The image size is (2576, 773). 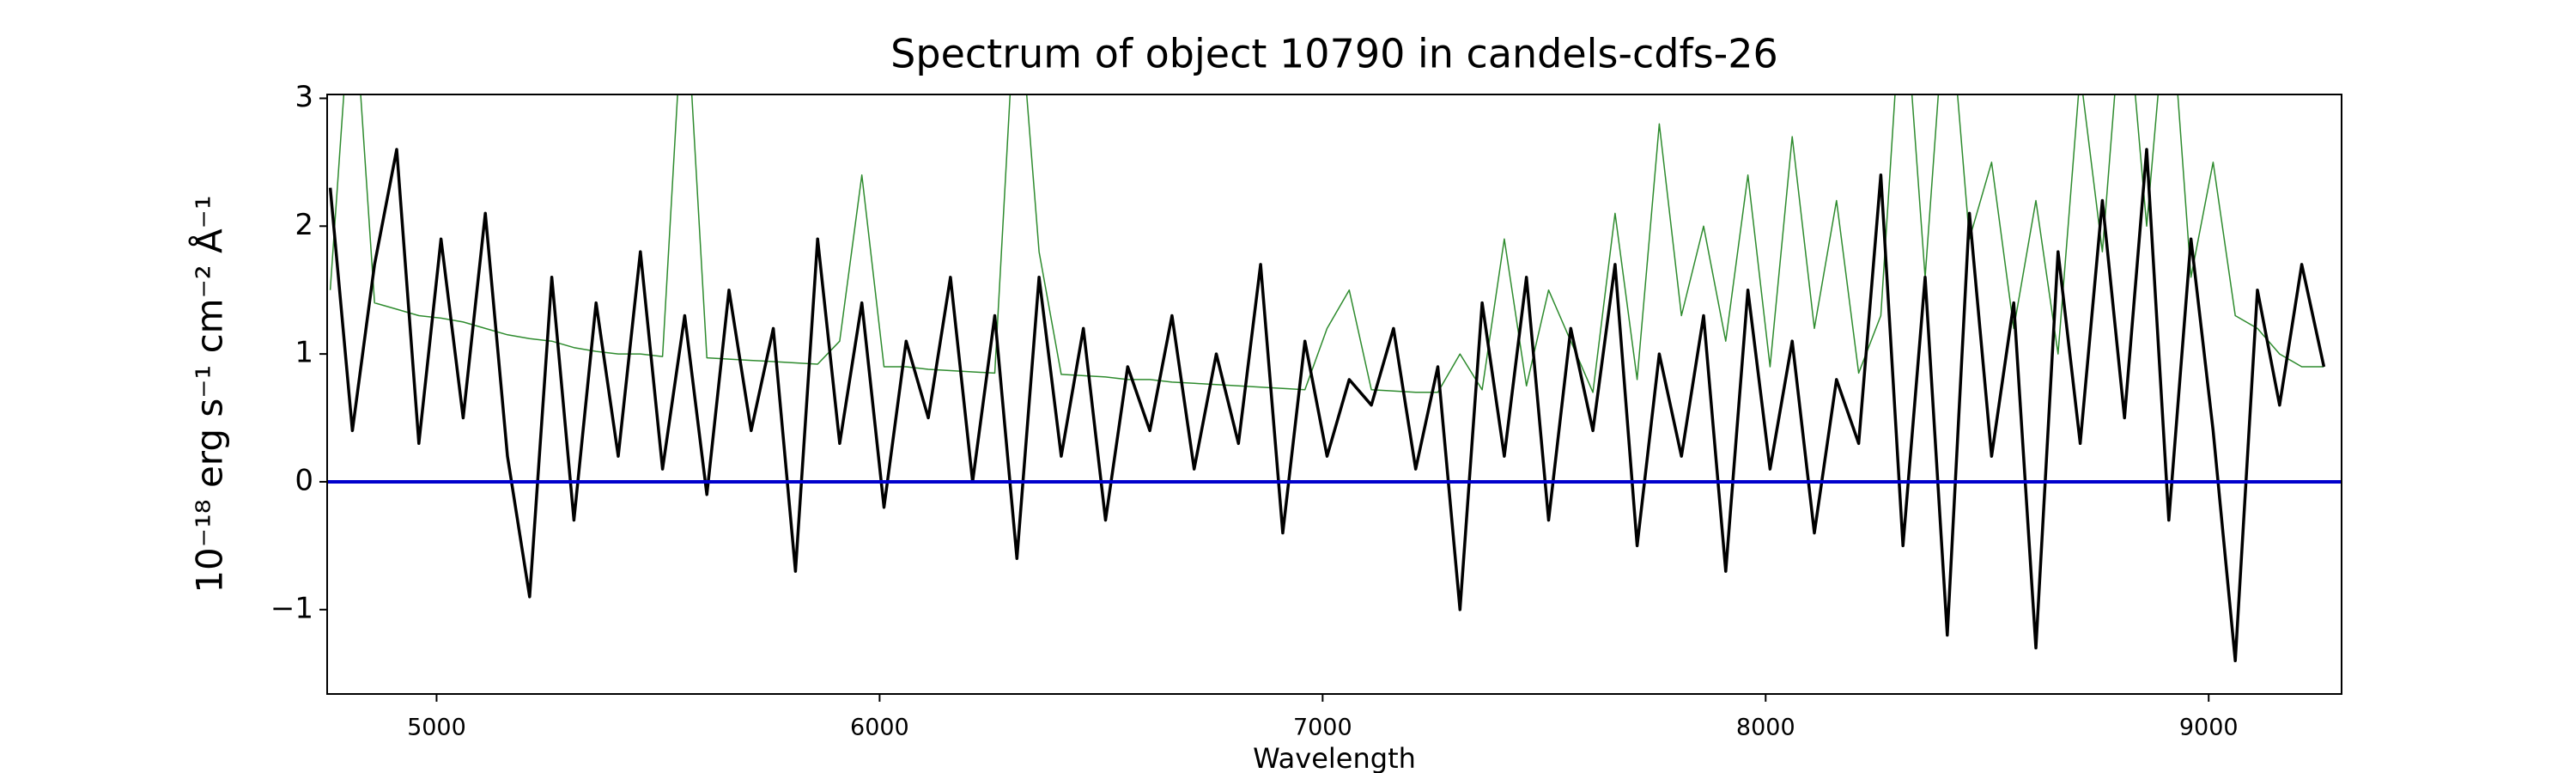 I want to click on y-tick-label: 0, so click(x=304, y=480).